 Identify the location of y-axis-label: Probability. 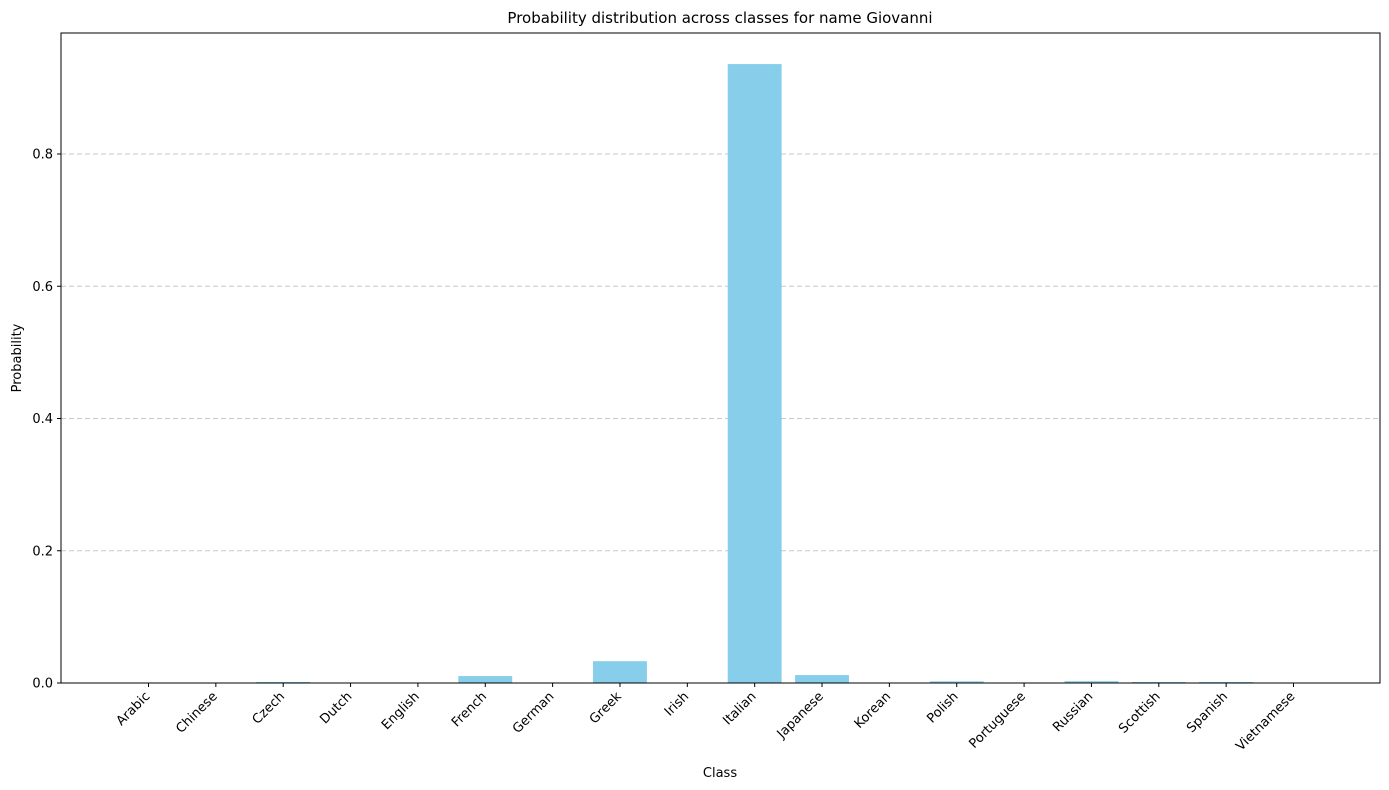
(17, 357).